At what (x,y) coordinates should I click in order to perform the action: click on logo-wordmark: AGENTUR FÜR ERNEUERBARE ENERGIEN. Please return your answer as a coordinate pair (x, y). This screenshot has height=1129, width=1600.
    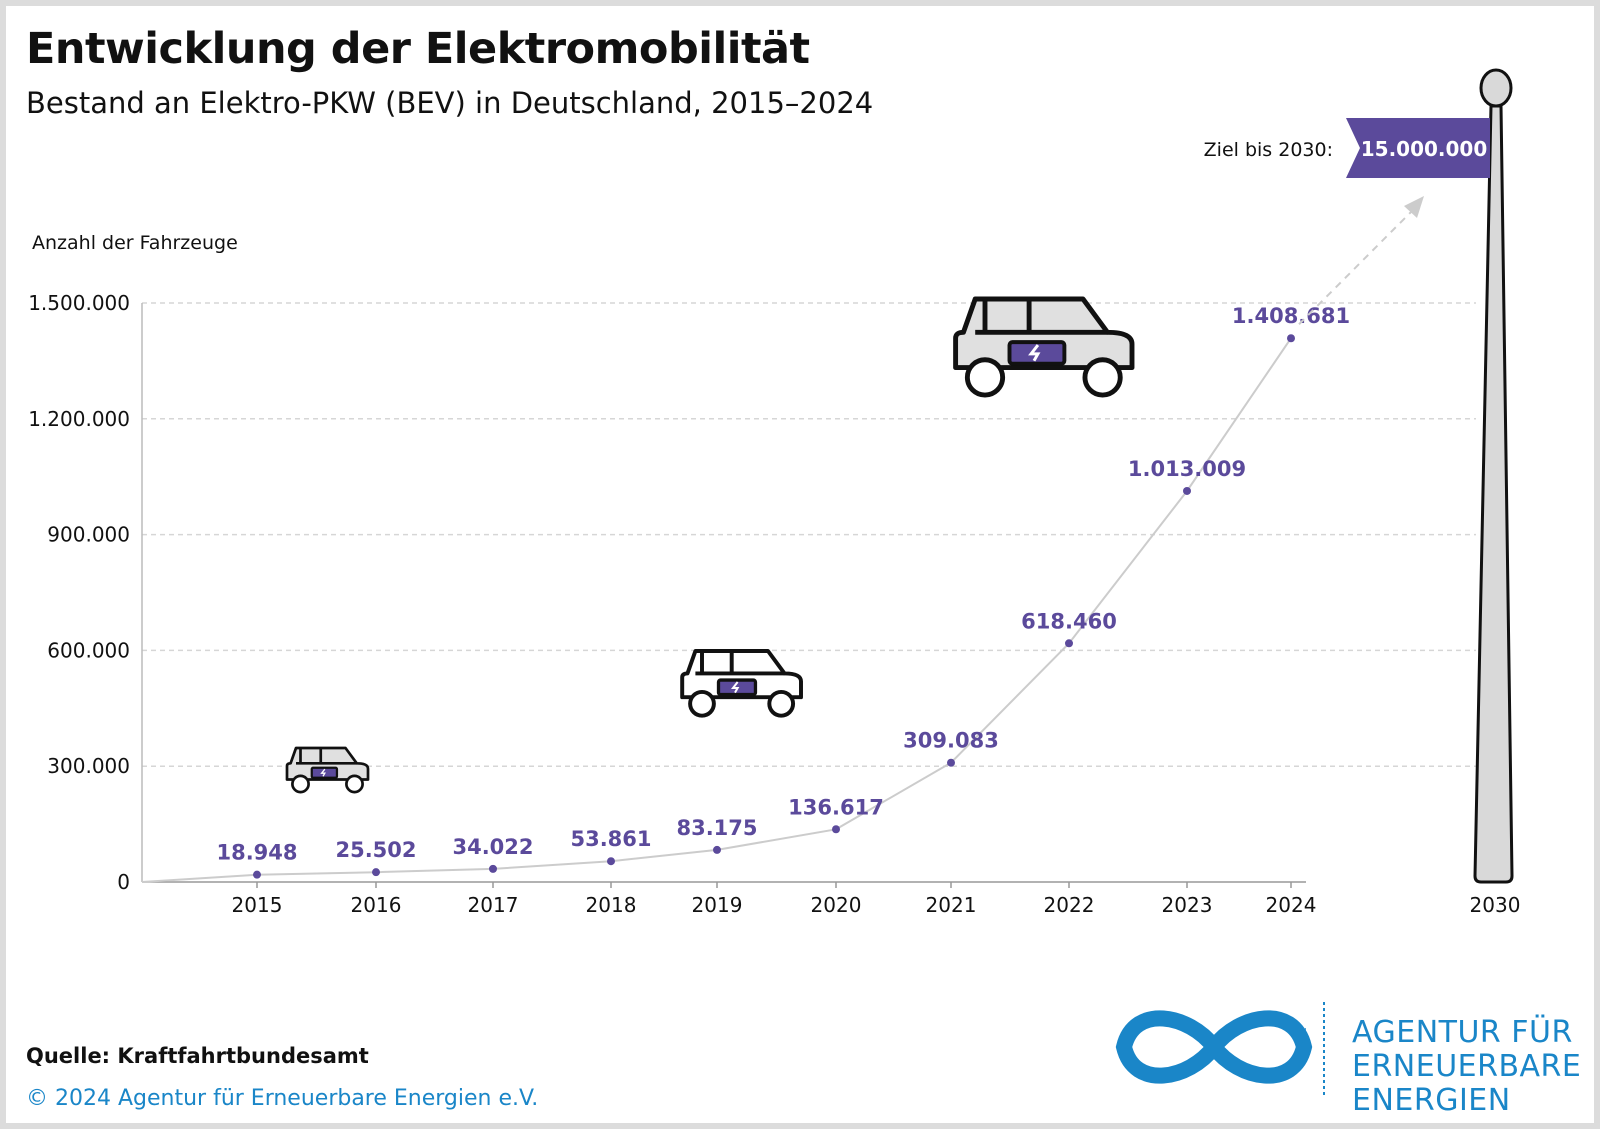
    Looking at the image, I should click on (1466, 1067).